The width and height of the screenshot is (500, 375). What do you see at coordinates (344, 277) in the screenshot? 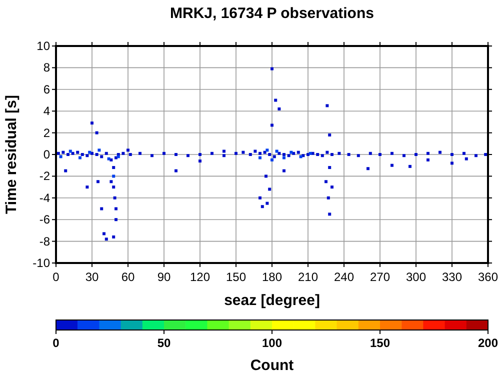
I see `x-tick-label: 240` at bounding box center [344, 277].